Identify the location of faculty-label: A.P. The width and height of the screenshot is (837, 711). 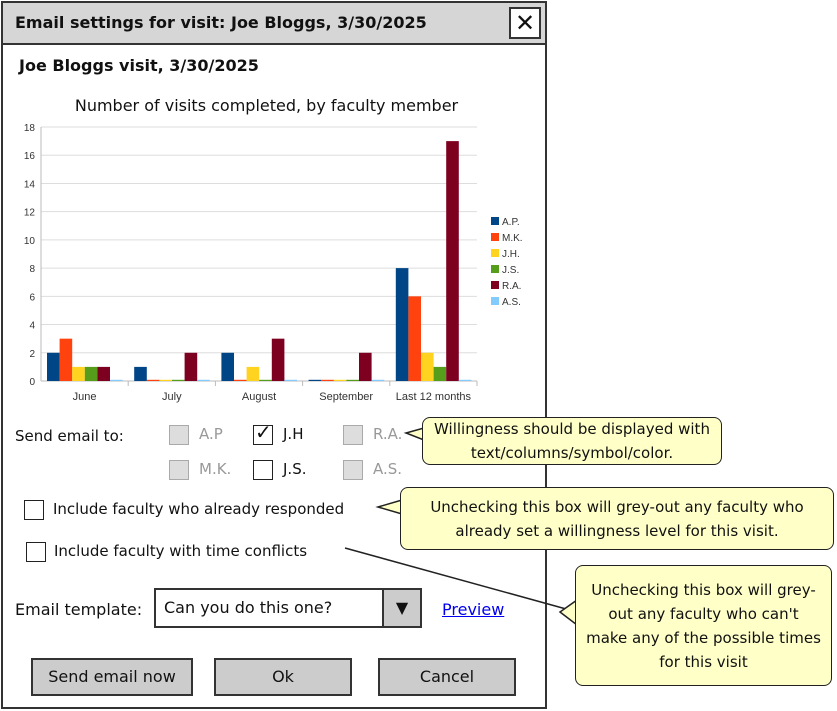
(211, 434).